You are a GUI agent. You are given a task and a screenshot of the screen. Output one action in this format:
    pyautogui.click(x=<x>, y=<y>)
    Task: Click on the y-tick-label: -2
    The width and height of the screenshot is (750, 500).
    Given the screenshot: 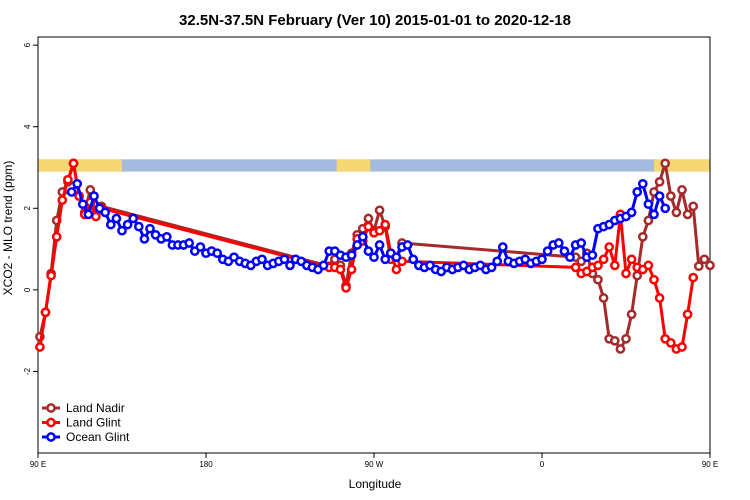 What is the action you would take?
    pyautogui.click(x=27, y=371)
    